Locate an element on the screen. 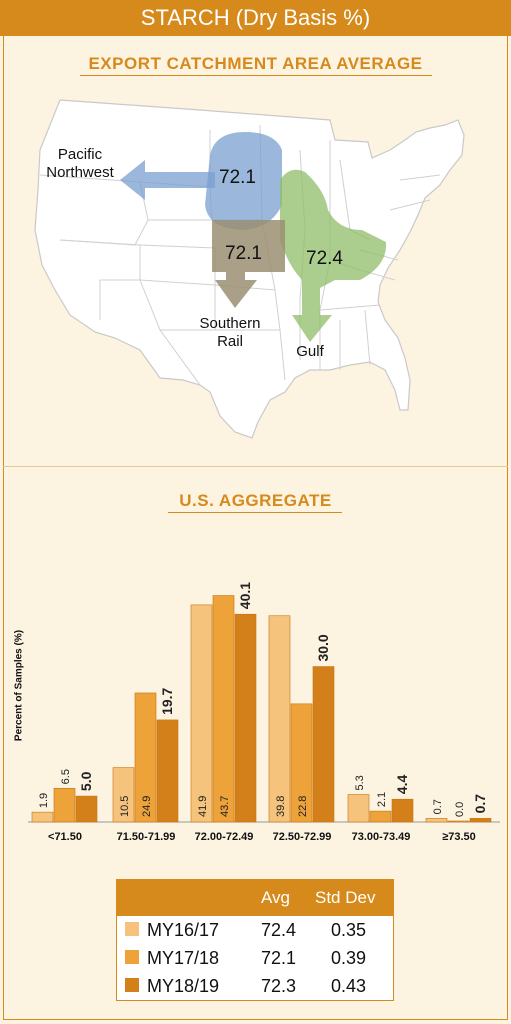 Image resolution: width=511 pixels, height=1024 pixels. page-title: STARCH (Dry Basis %) is located at coordinates (255, 17).